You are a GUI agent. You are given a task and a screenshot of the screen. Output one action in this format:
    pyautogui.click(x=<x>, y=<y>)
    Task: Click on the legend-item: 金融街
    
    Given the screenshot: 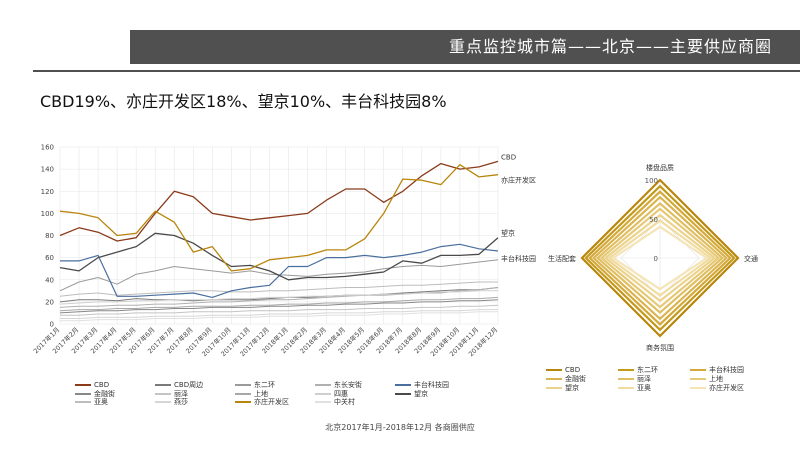 What is the action you would take?
    pyautogui.click(x=95, y=394)
    